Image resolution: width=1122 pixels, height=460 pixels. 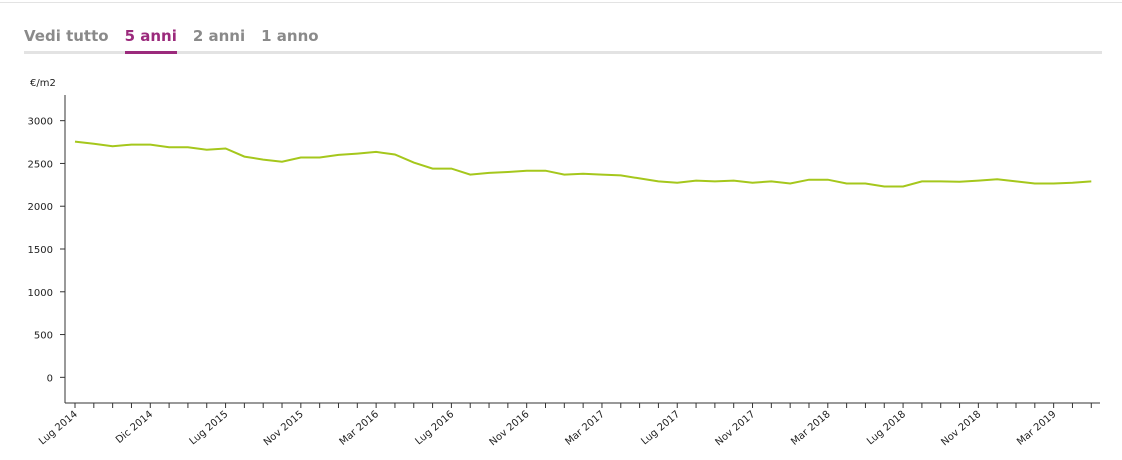 What do you see at coordinates (284, 428) in the screenshot?
I see `x-tick-label: Nov 2015` at bounding box center [284, 428].